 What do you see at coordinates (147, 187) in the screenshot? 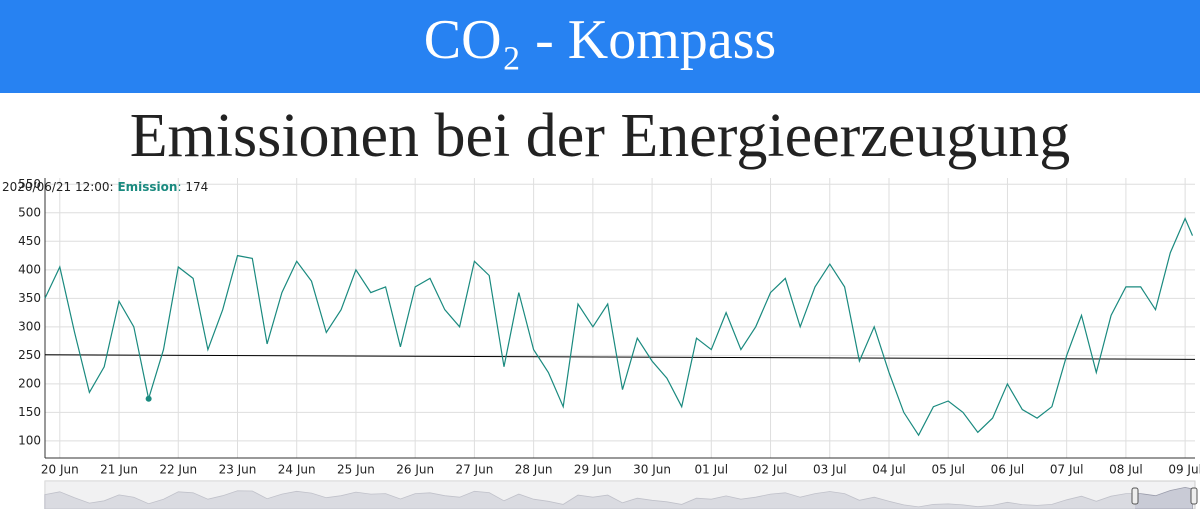
I see `legend-series-name: Emission` at bounding box center [147, 187].